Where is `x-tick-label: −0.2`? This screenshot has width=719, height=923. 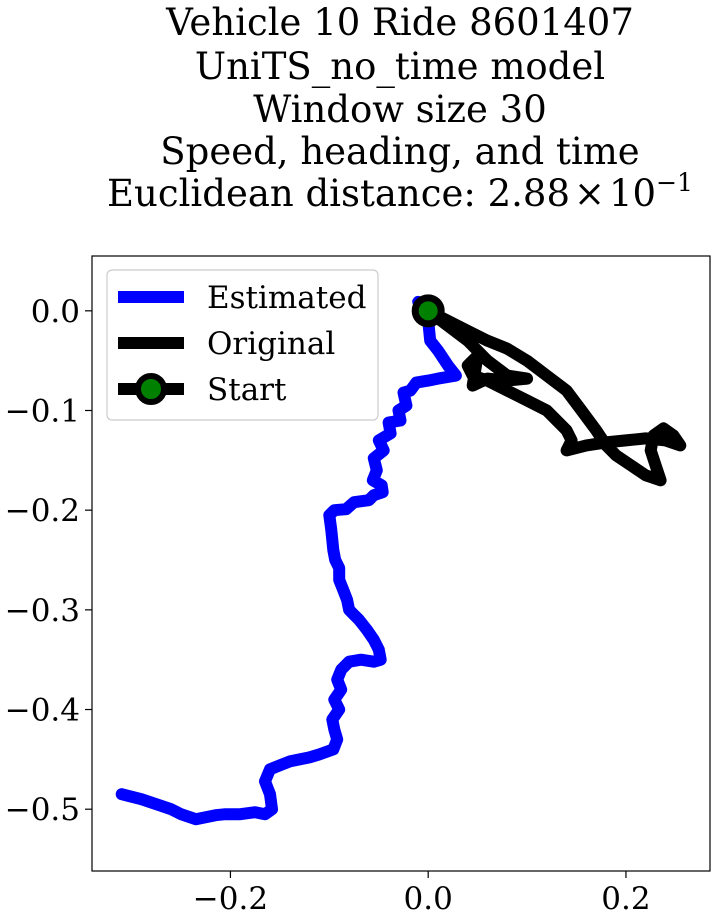
x-tick-label: −0.2 is located at coordinates (230, 899).